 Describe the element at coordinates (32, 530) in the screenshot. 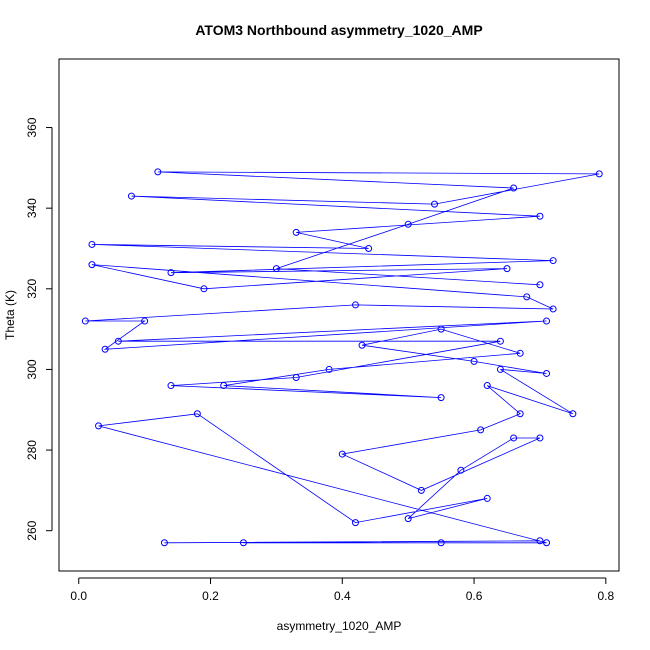

I see `y-tick-label: 260` at that location.